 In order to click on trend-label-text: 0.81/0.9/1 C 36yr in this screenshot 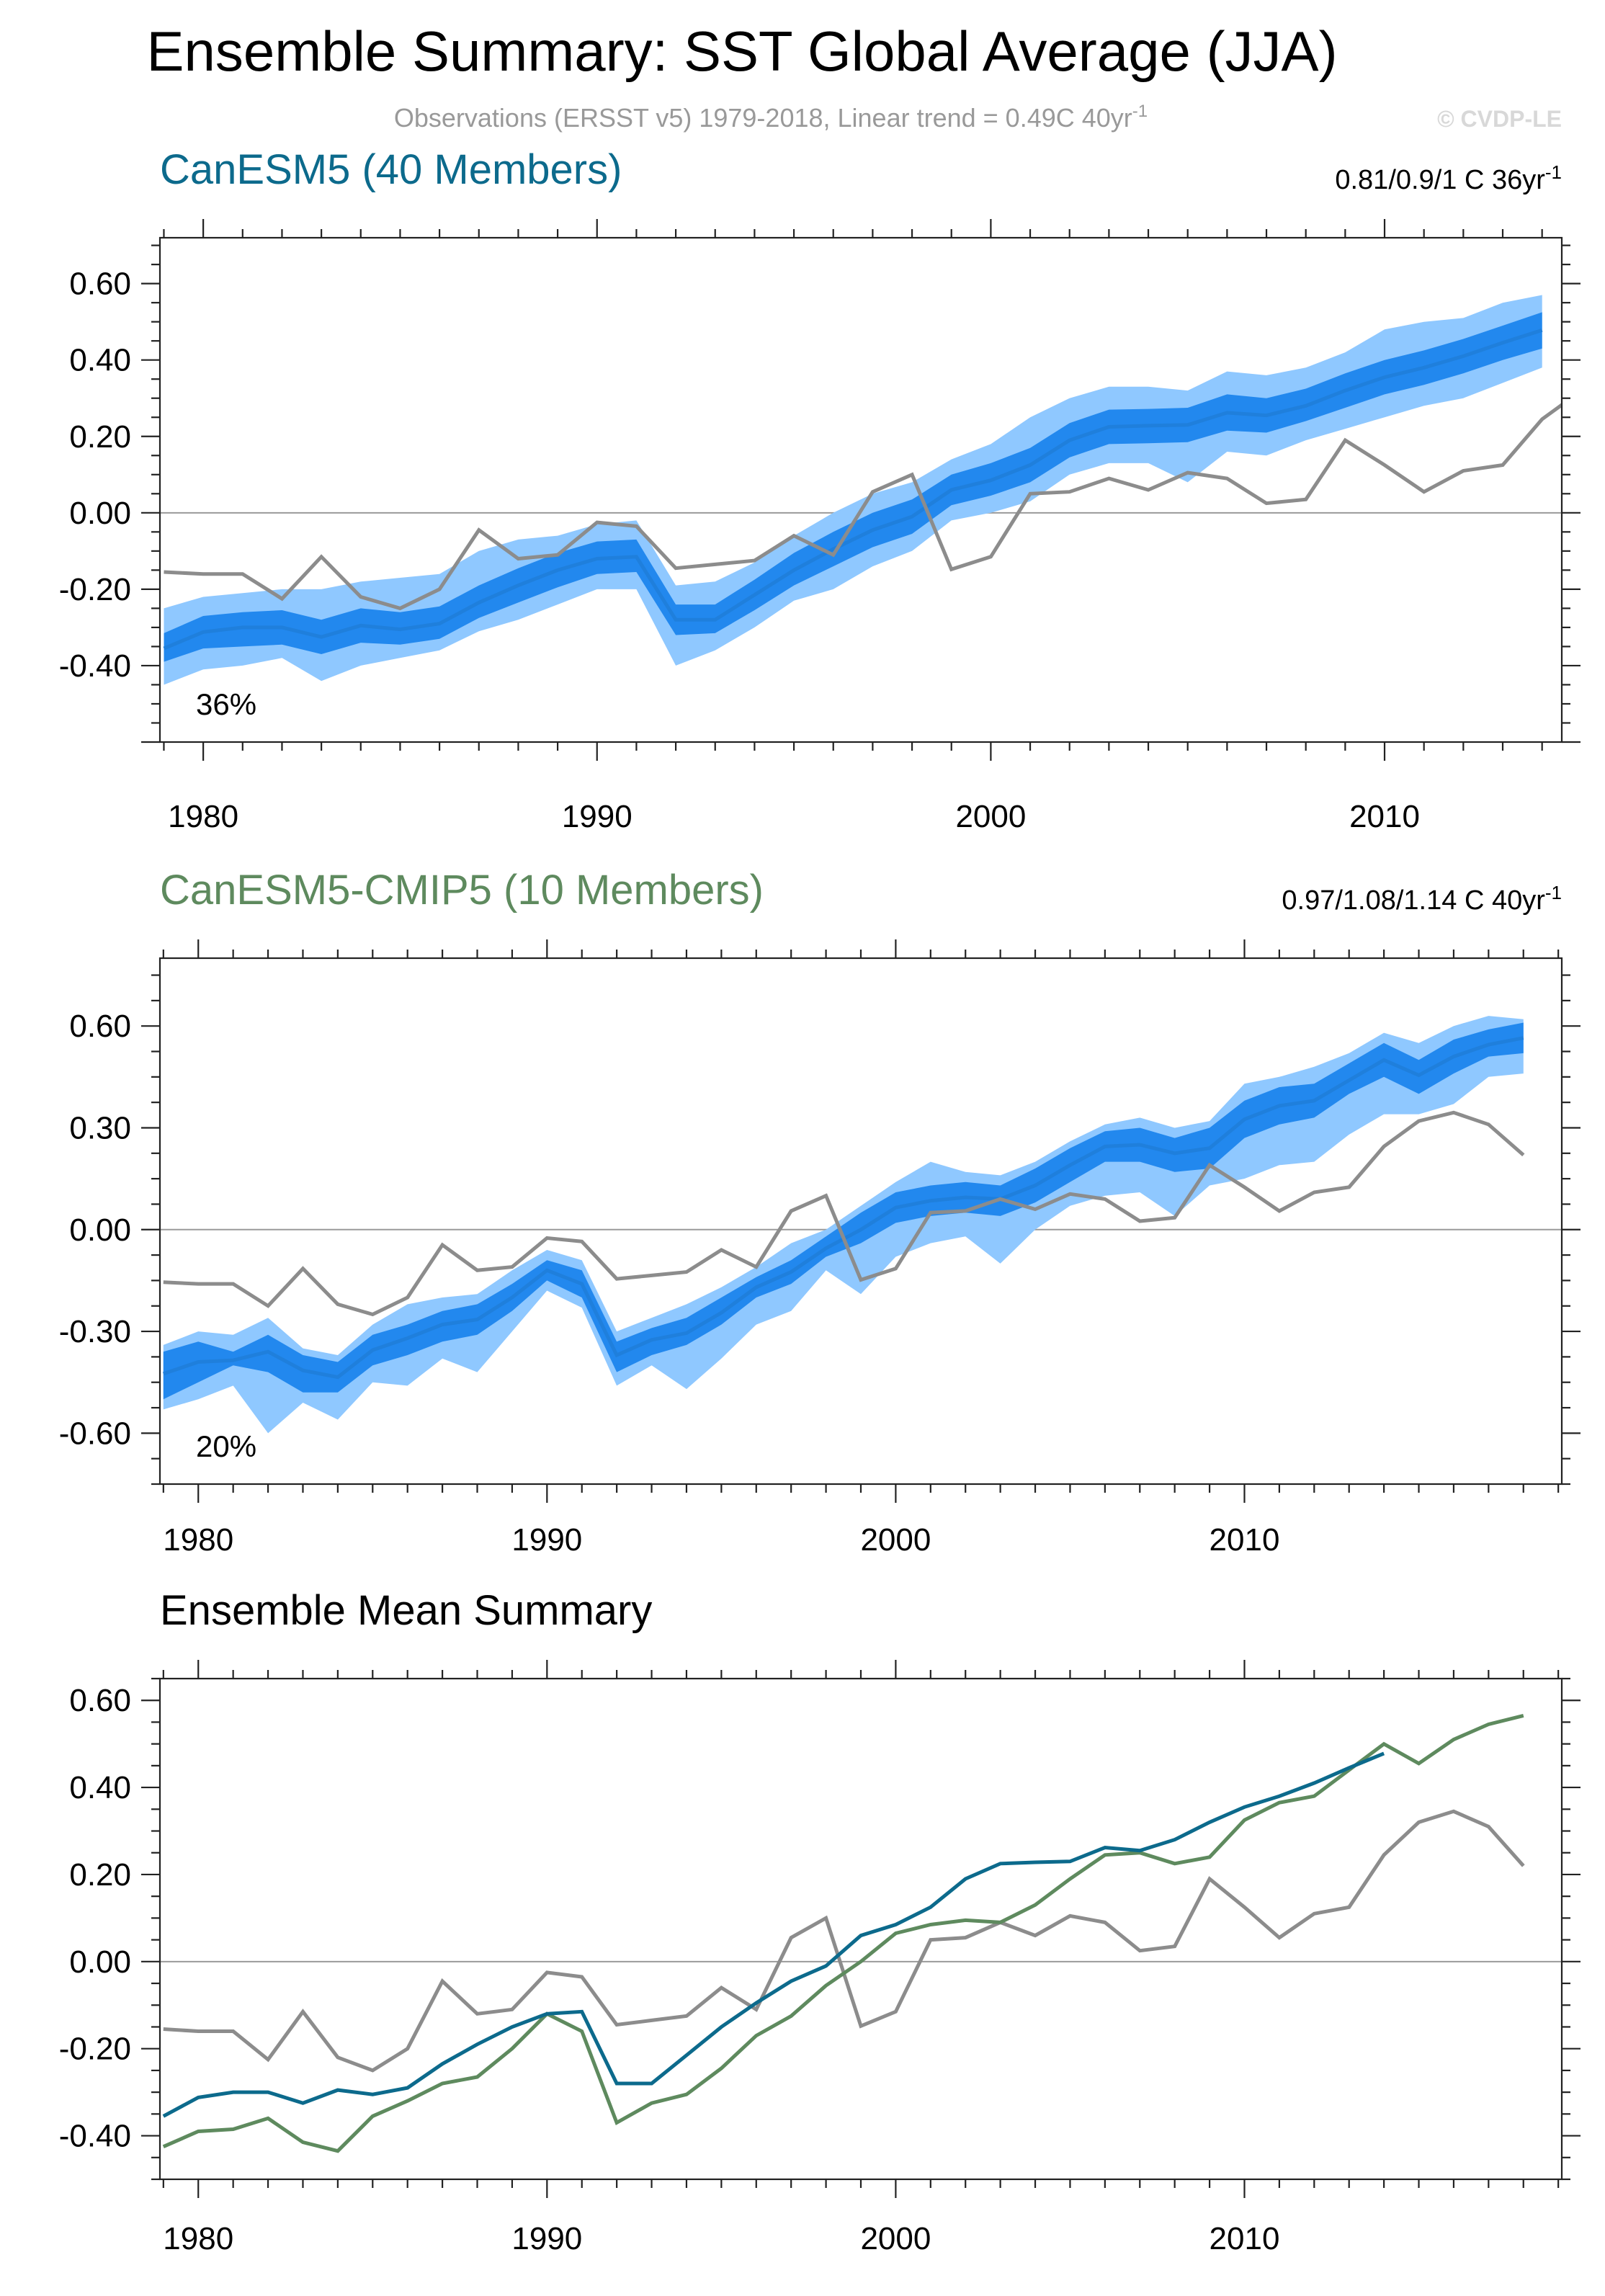, I will do `click(1440, 180)`.